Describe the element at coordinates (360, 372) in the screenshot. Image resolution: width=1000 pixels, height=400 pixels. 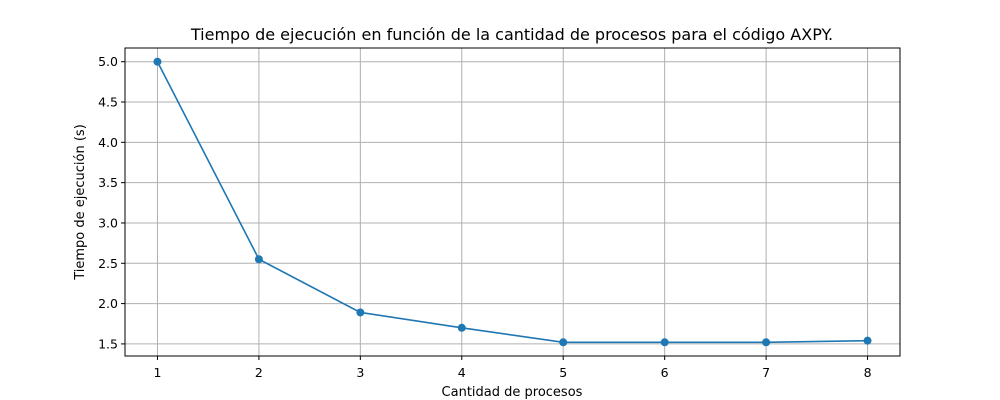
I see `x-tick-label: 3` at that location.